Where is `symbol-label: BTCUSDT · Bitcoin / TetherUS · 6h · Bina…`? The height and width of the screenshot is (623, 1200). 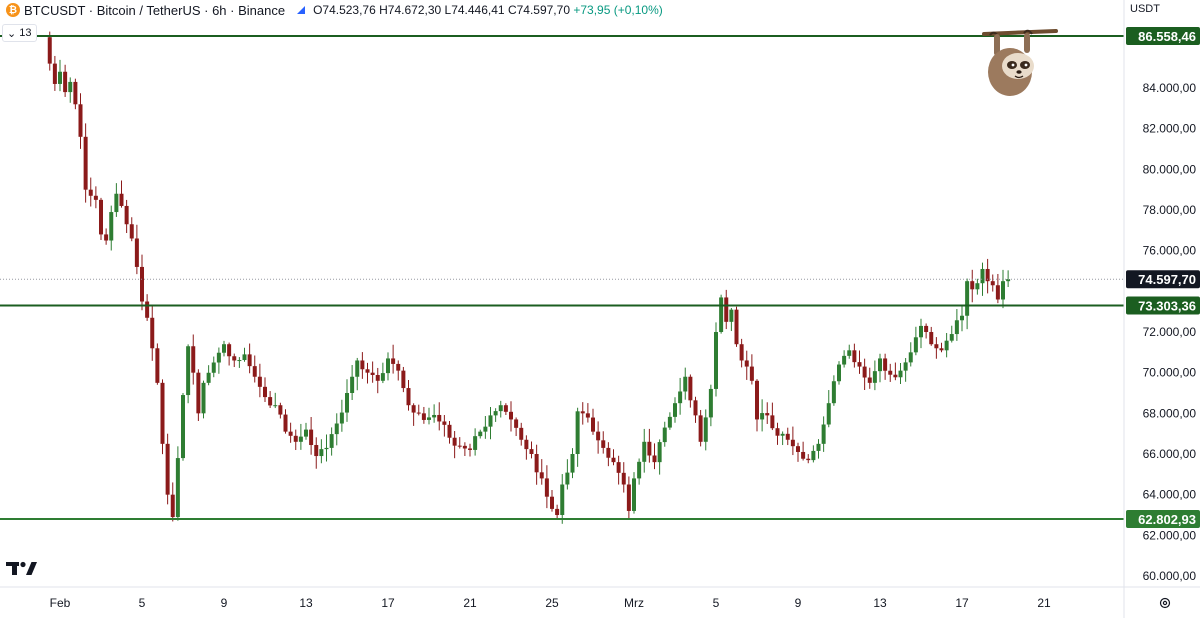
symbol-label: BTCUSDT · Bitcoin / TetherUS · 6h · Bina… is located at coordinates (155, 10).